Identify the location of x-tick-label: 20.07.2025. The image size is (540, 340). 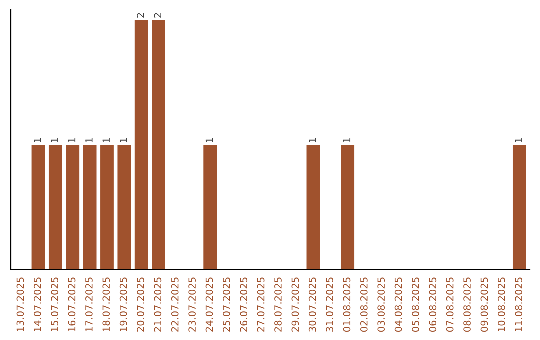
(140, 305).